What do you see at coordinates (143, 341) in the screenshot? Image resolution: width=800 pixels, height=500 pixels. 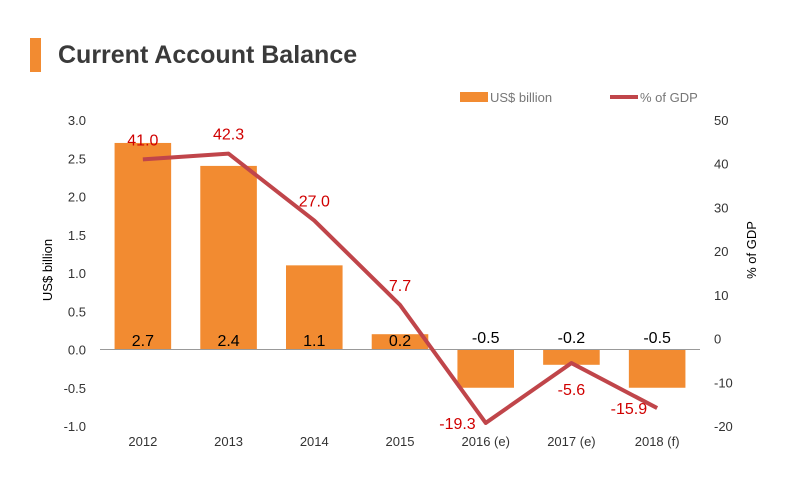 I see `bar-value-label: 2.7` at bounding box center [143, 341].